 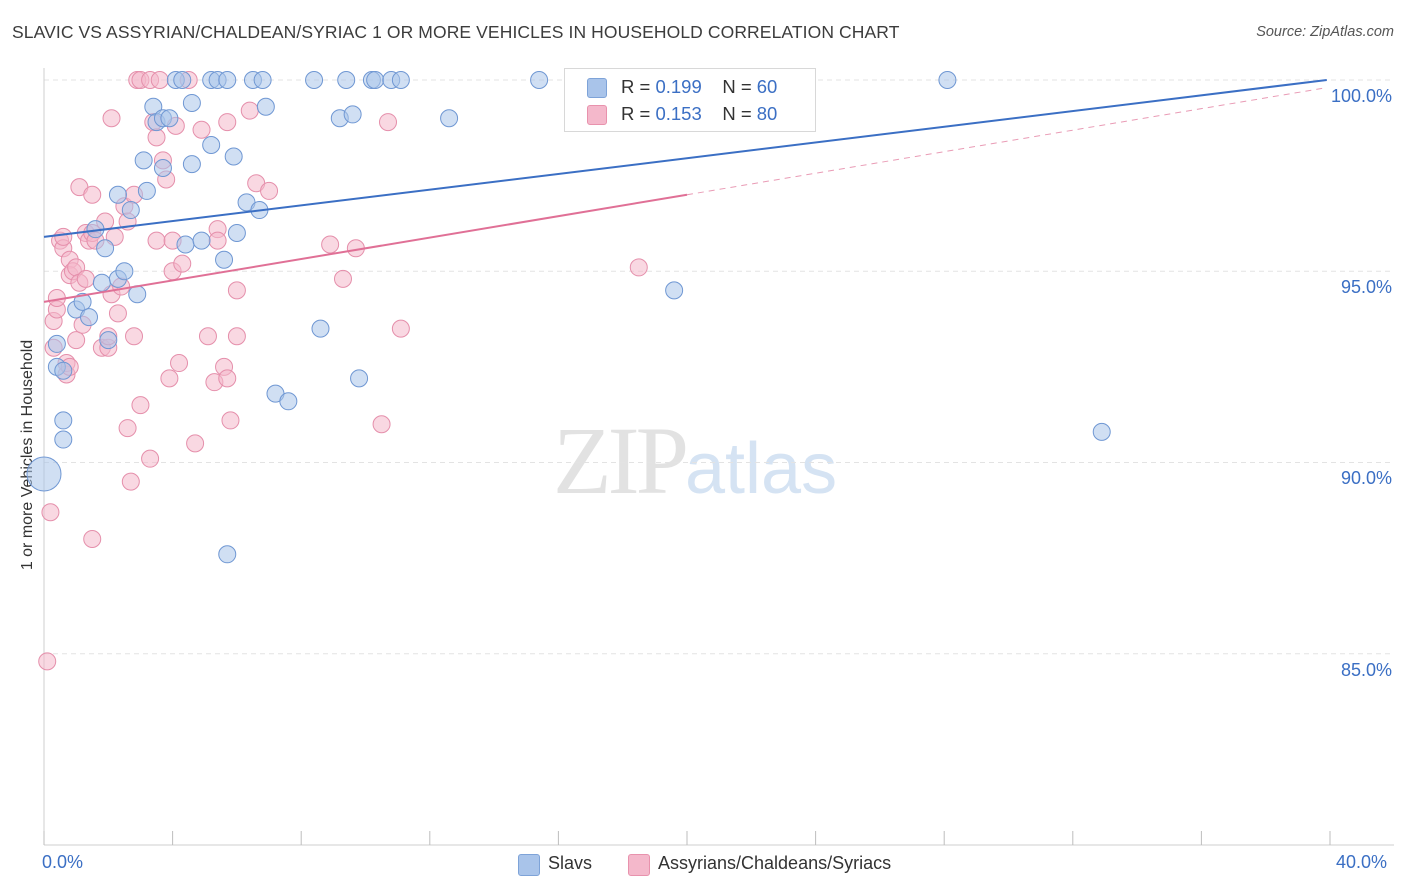 What do you see at coordinates (1366, 670) in the screenshot?
I see `y-tick-85: 85.0%` at bounding box center [1366, 670].